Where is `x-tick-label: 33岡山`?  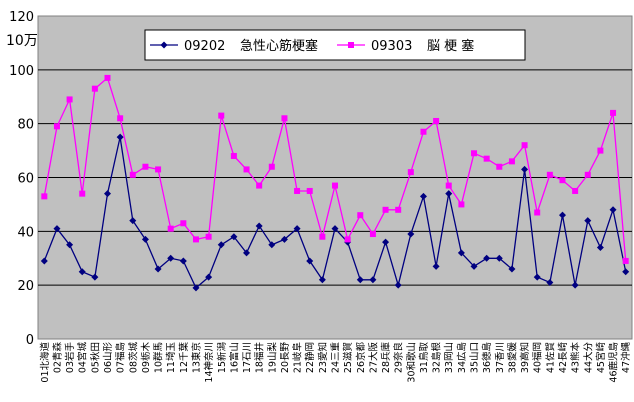
x-tick-label: 33岡山 is located at coordinates (449, 357).